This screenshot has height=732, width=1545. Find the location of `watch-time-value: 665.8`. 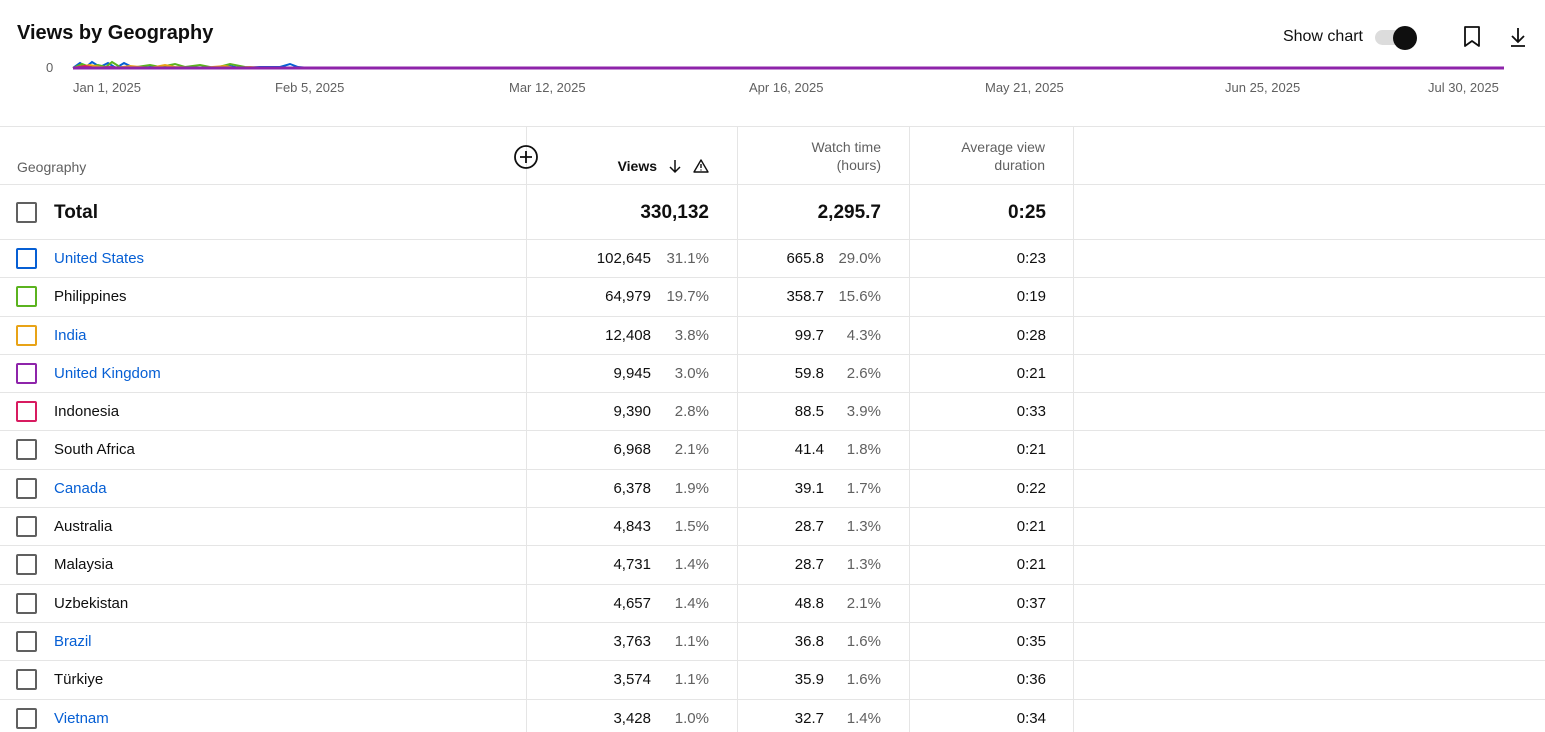

watch-time-value: 665.8 is located at coordinates (805, 258).